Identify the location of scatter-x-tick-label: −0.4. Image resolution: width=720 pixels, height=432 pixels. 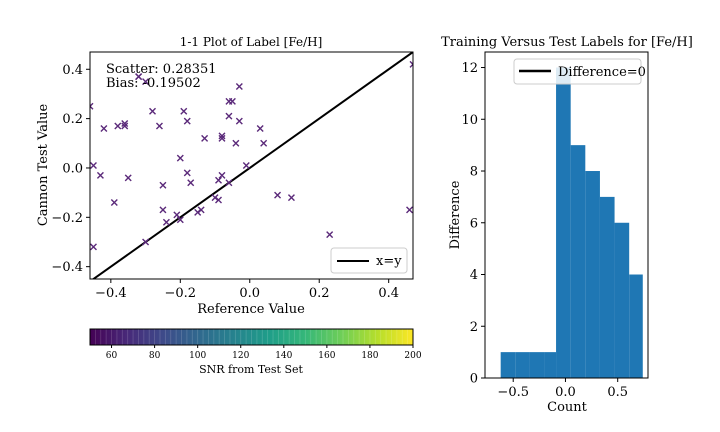
(111, 293).